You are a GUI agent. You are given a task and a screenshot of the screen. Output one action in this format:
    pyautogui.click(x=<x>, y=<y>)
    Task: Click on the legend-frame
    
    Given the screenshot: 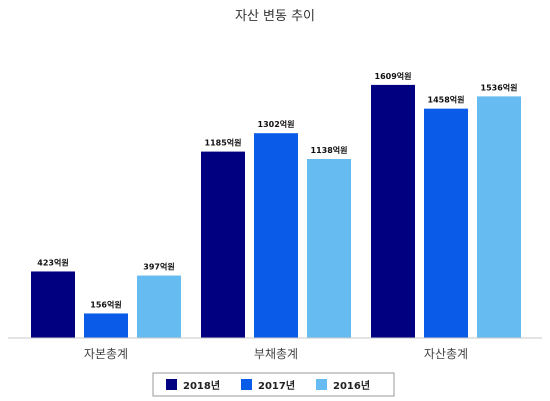 What is the action you would take?
    pyautogui.click(x=273, y=384)
    